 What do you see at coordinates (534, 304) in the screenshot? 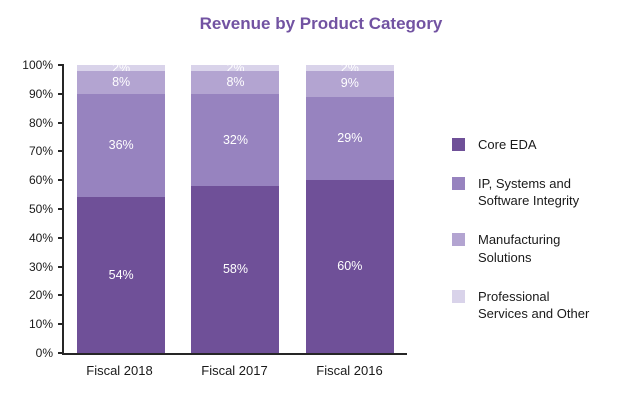
I see `legend-label: Professional Services and Other` at bounding box center [534, 304].